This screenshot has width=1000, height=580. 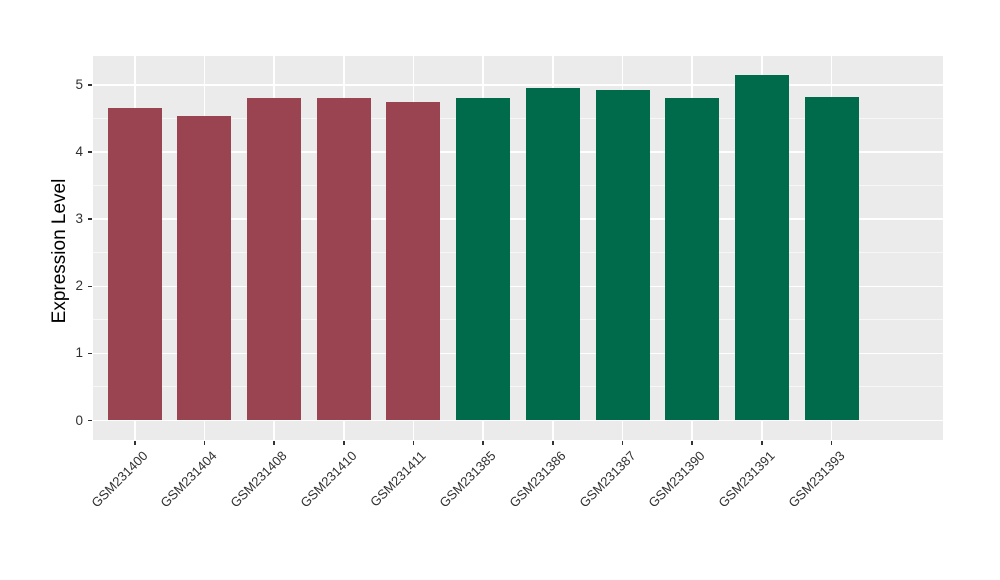 What do you see at coordinates (746, 479) in the screenshot?
I see `x-tick-label: GSM231391` at bounding box center [746, 479].